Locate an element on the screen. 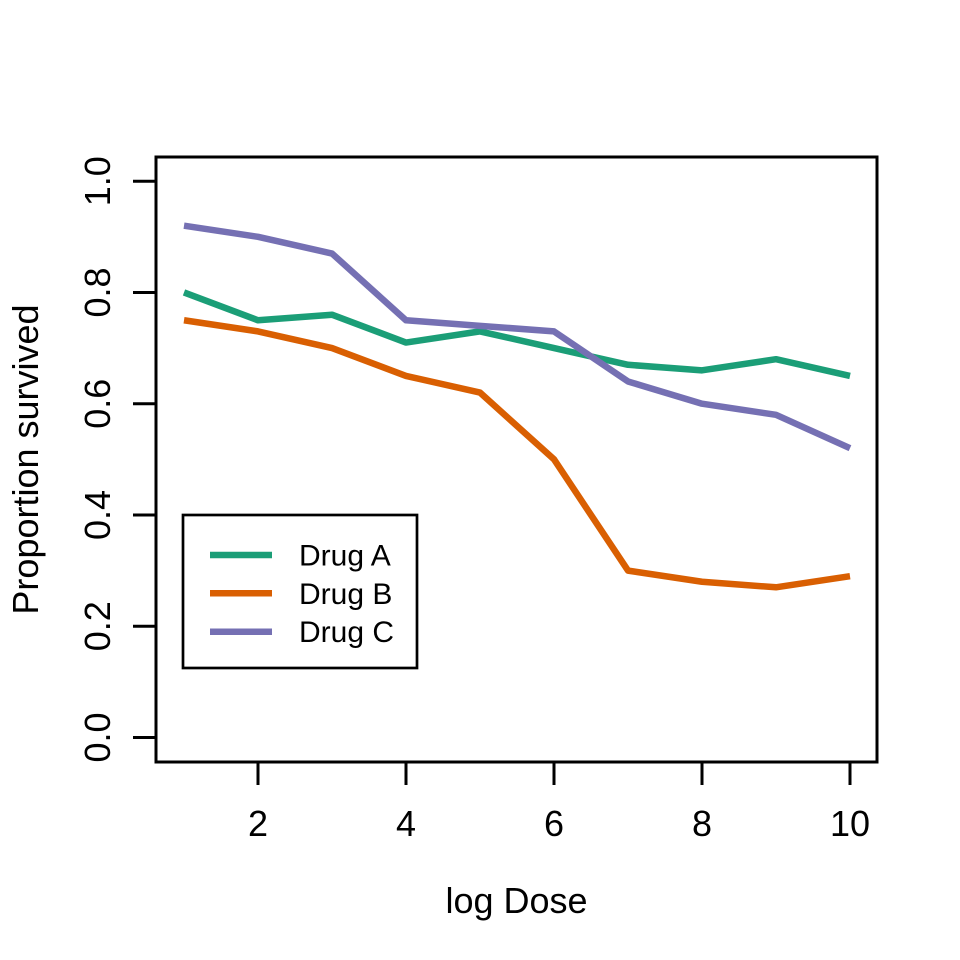 The height and width of the screenshot is (960, 960). y-tick-label: 0.6 is located at coordinates (97, 404).